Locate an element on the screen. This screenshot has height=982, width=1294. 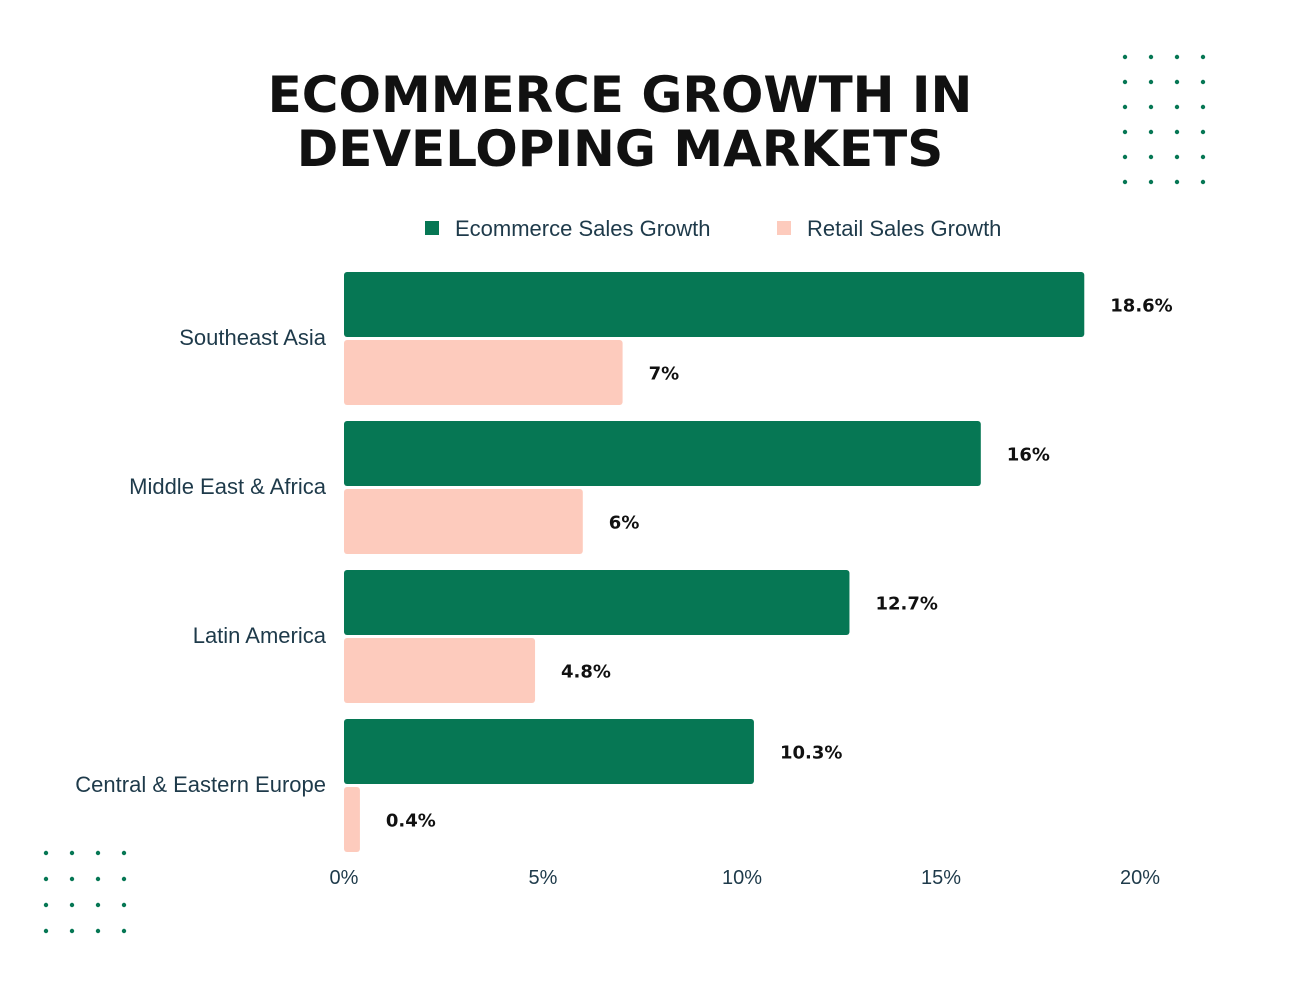
category-label-2: Middle East & Africa is located at coordinates (228, 486).